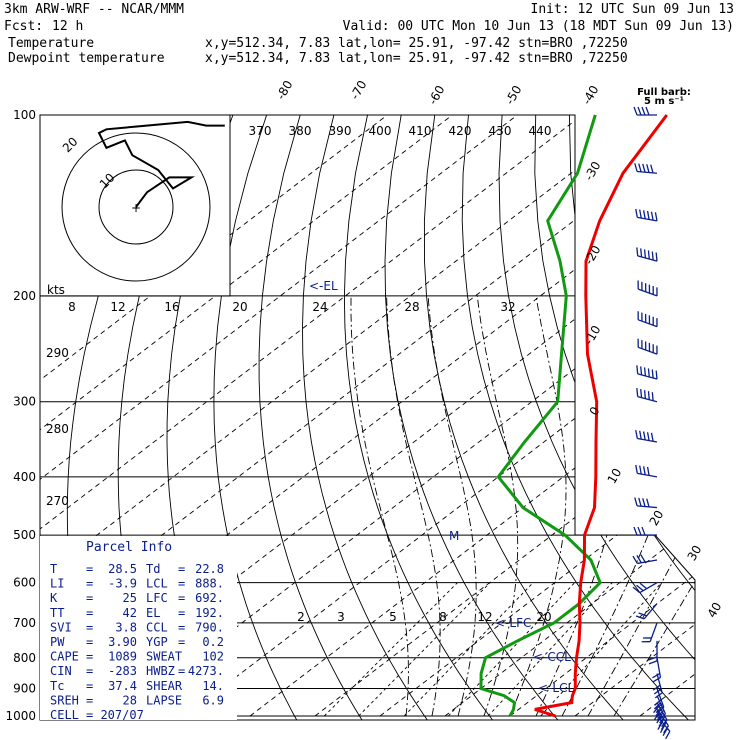 The height and width of the screenshot is (740, 740). I want to click on theta-label: 400, so click(380, 131).